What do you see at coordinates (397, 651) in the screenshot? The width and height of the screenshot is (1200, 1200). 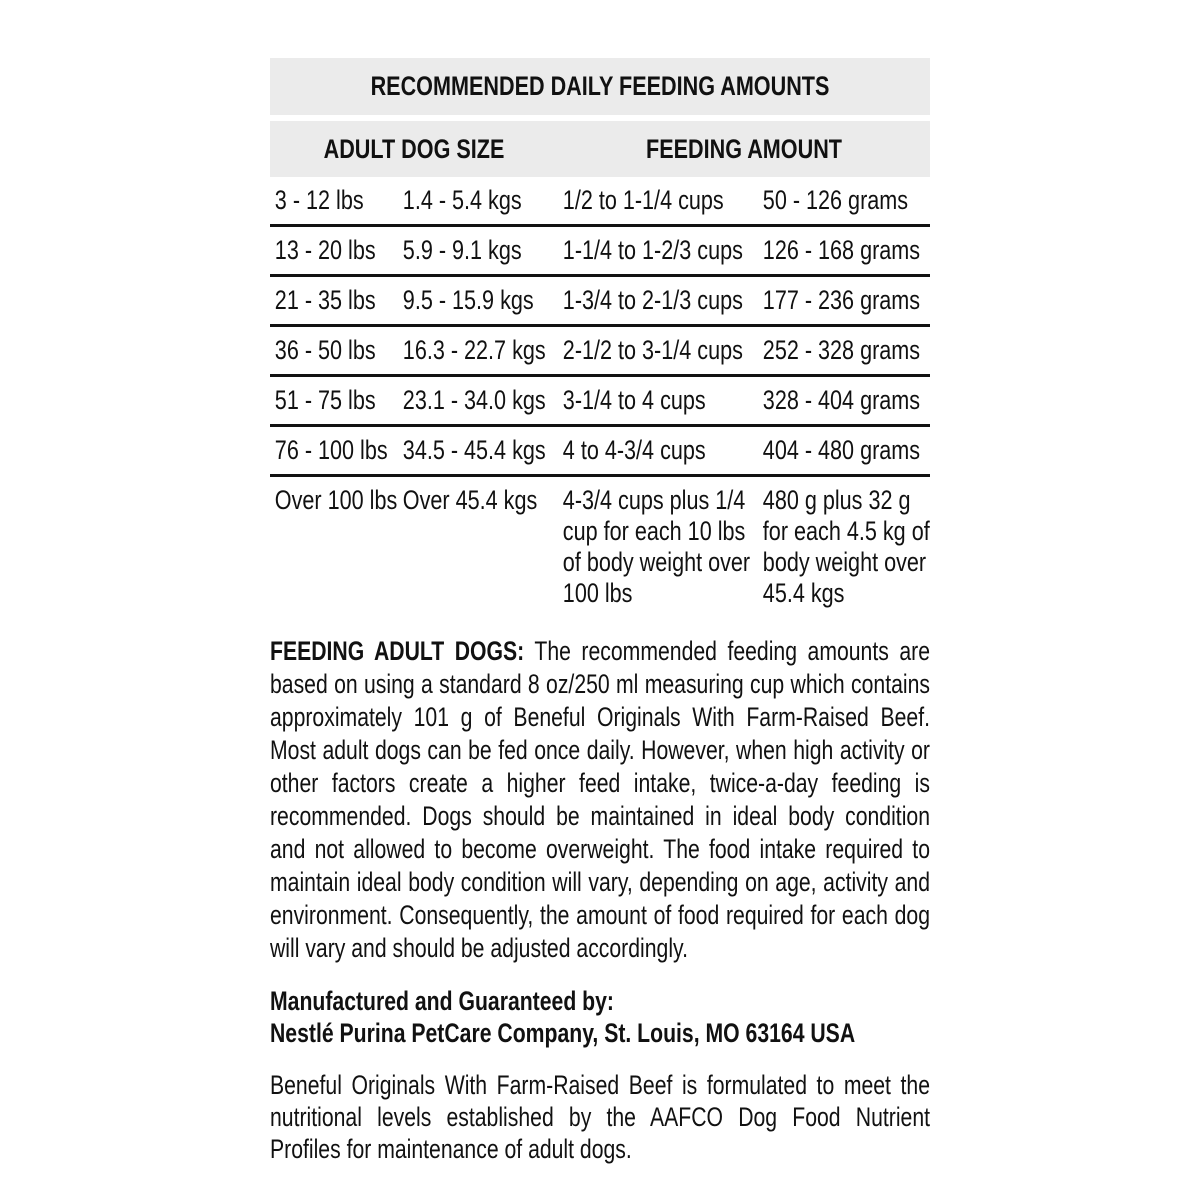 I see `feeding-label-heading: FEEDING ADULT DOGS:` at bounding box center [397, 651].